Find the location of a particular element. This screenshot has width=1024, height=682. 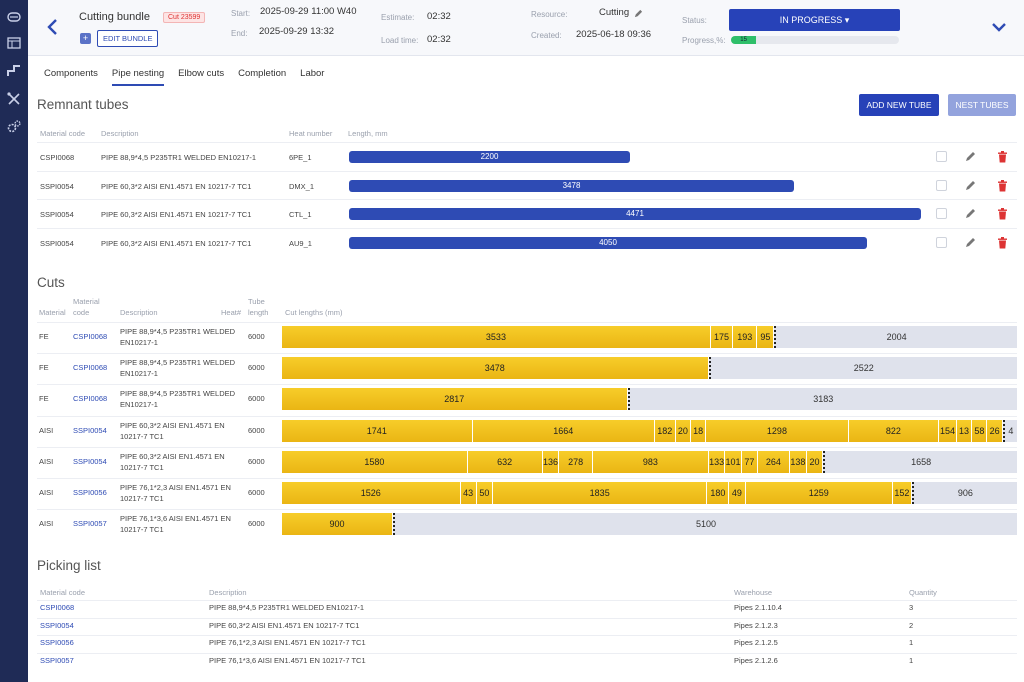

cut-segment: 1741 is located at coordinates (377, 430).